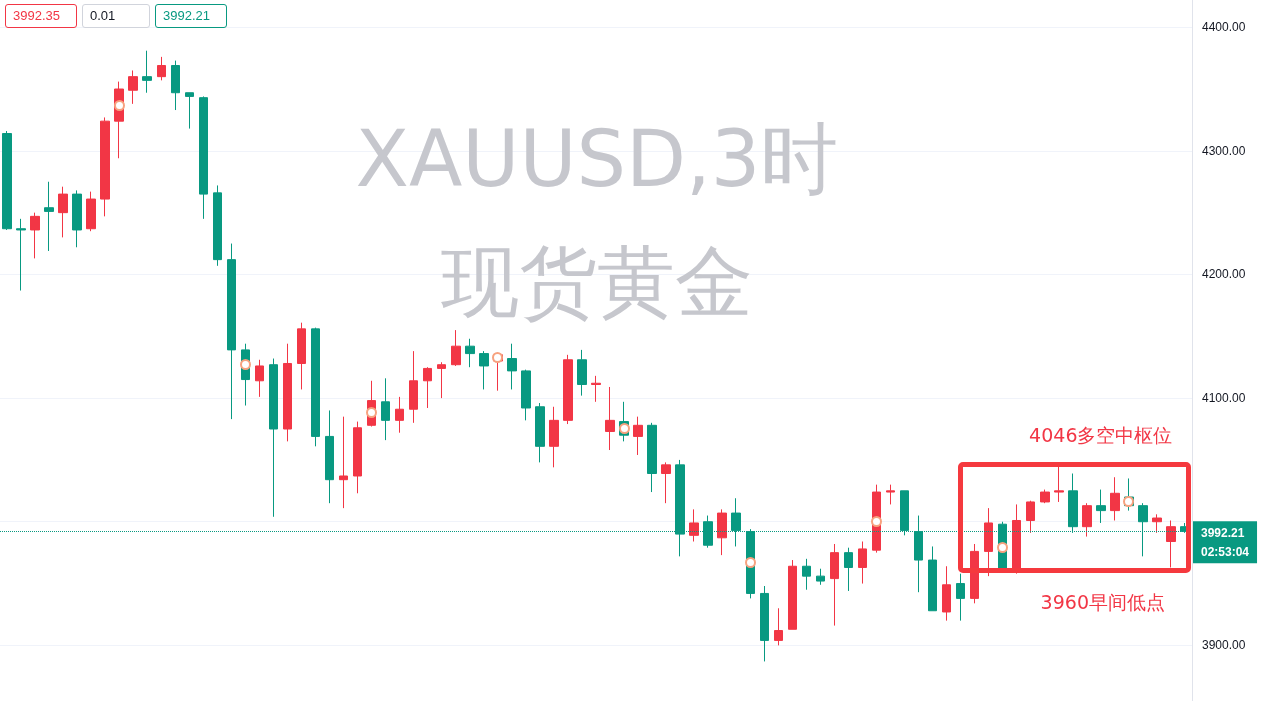 The width and height of the screenshot is (1276, 701). What do you see at coordinates (1102, 602) in the screenshot?
I see `annotation: 3960早间低点` at bounding box center [1102, 602].